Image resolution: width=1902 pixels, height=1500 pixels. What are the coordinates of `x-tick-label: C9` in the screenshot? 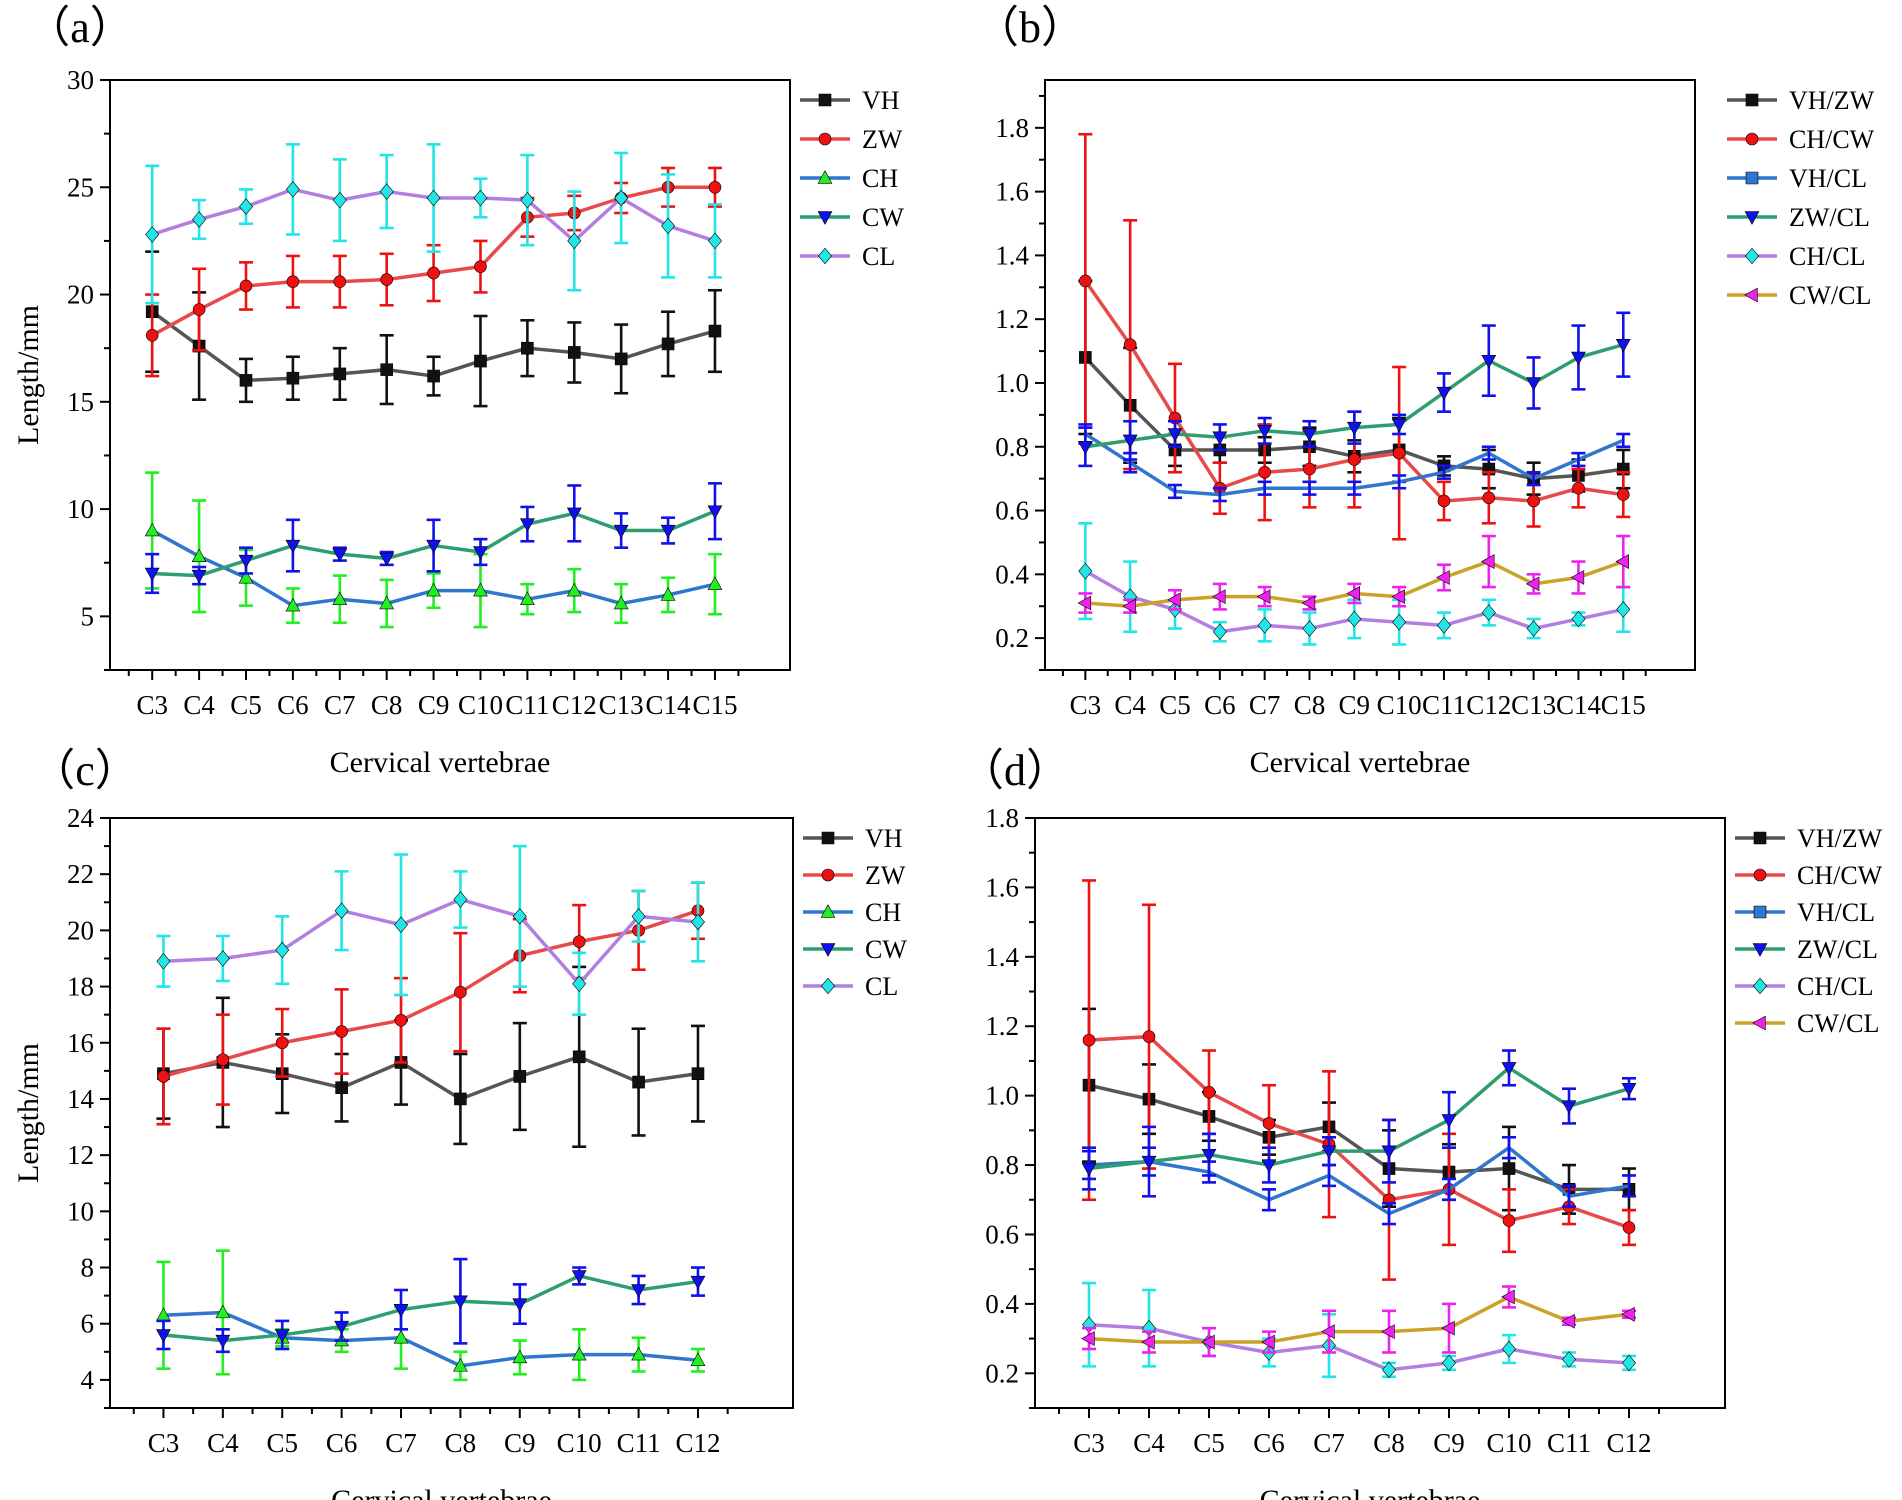 It's located at (520, 1443).